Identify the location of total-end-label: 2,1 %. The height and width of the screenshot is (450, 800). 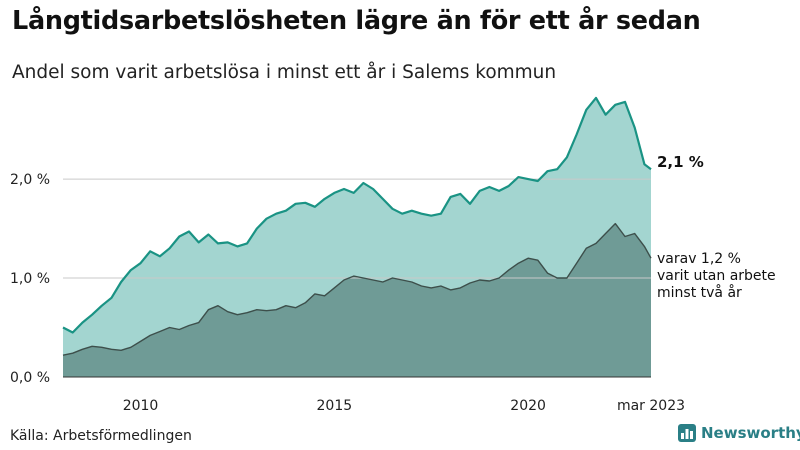
(680, 162).